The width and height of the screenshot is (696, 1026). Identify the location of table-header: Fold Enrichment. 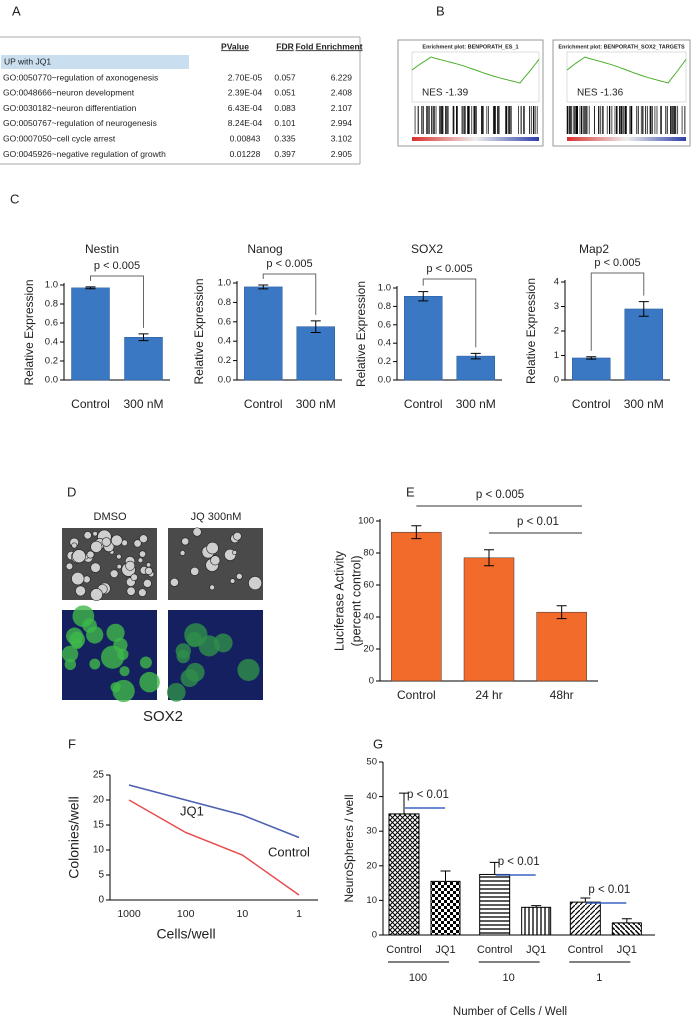
(328, 46).